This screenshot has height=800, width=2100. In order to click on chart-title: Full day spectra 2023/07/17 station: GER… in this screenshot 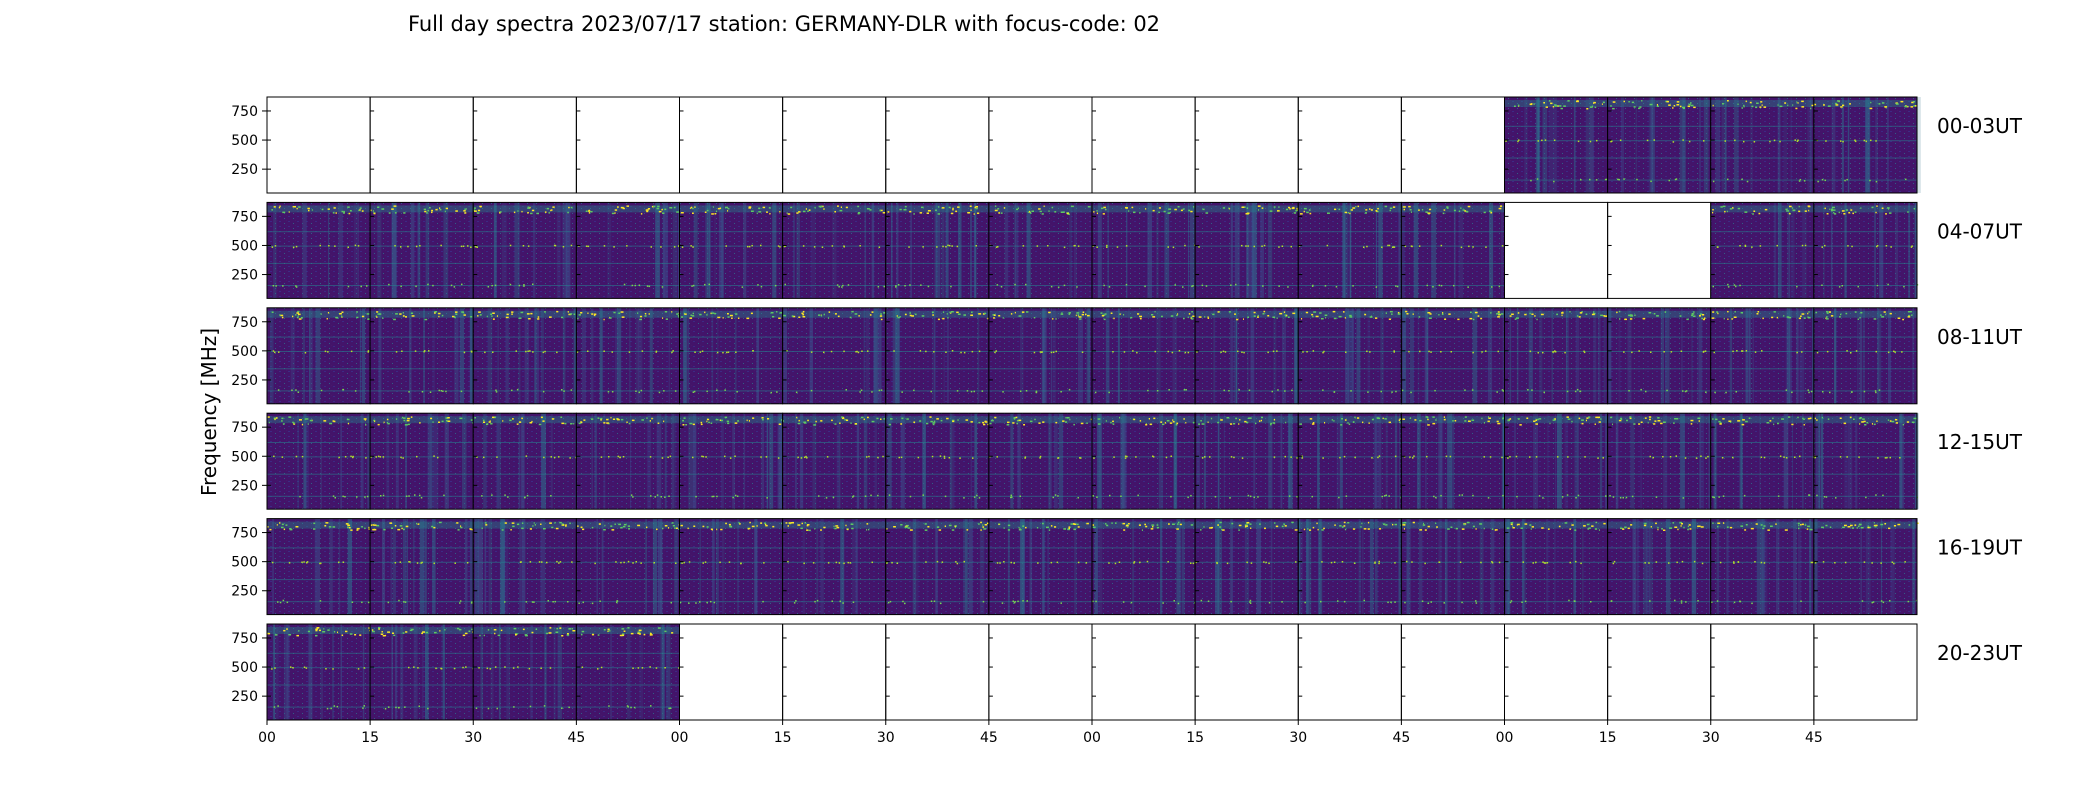, I will do `click(784, 24)`.